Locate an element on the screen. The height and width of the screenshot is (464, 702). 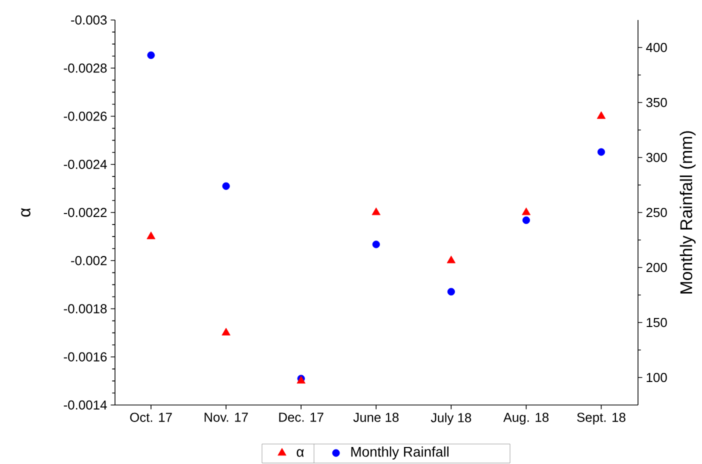
legend-label: α is located at coordinates (300, 453).